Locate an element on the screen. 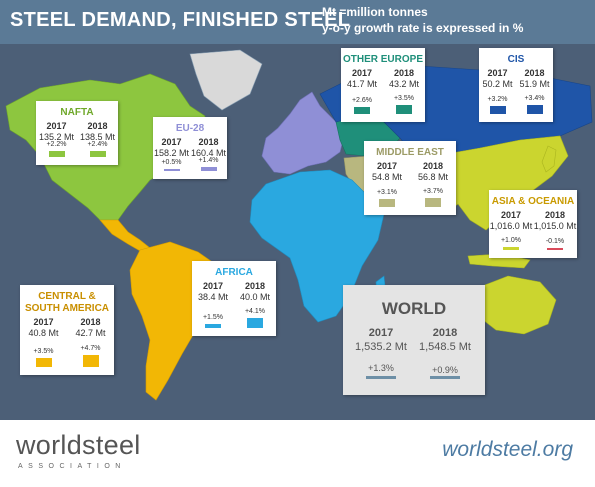  region-title: CENTRAL & SOUTH AMERICA is located at coordinates (67, 302).